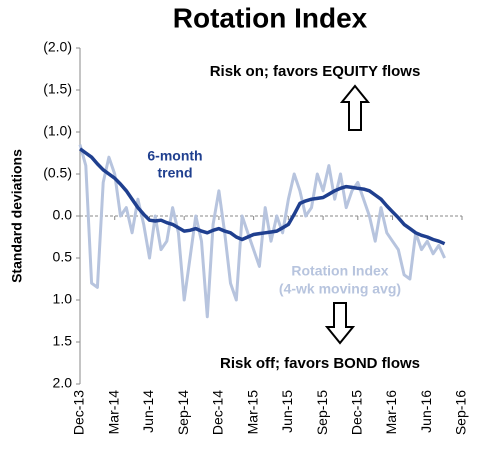  I want to click on down-arrow, so click(340, 323).